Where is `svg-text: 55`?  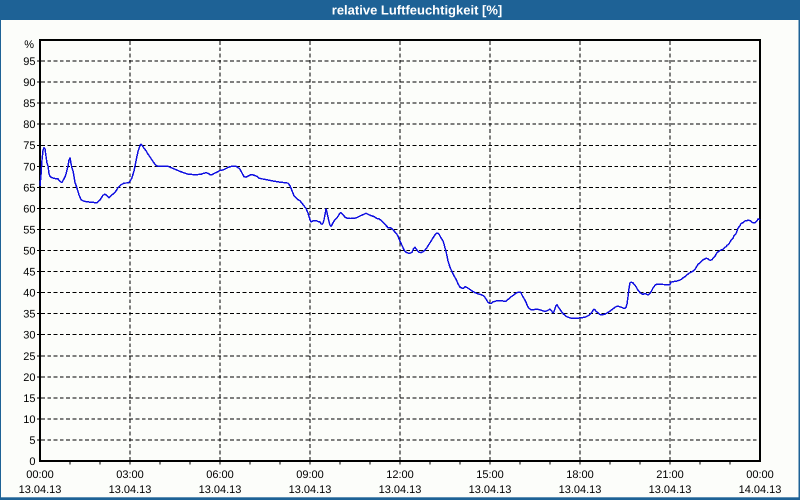
svg-text: 55 is located at coordinates (29, 230).